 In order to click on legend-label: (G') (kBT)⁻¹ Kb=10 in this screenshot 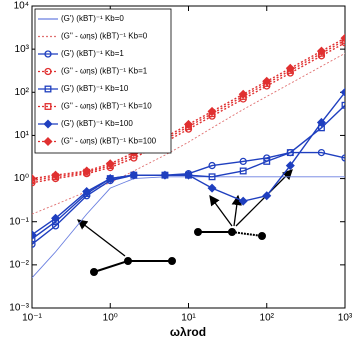, I will do `click(95, 88)`.